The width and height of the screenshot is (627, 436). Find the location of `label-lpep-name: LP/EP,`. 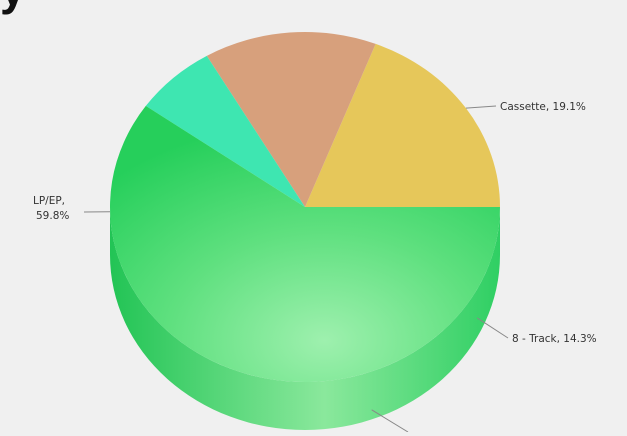

label-lpep-name: LP/EP, is located at coordinates (49, 201).